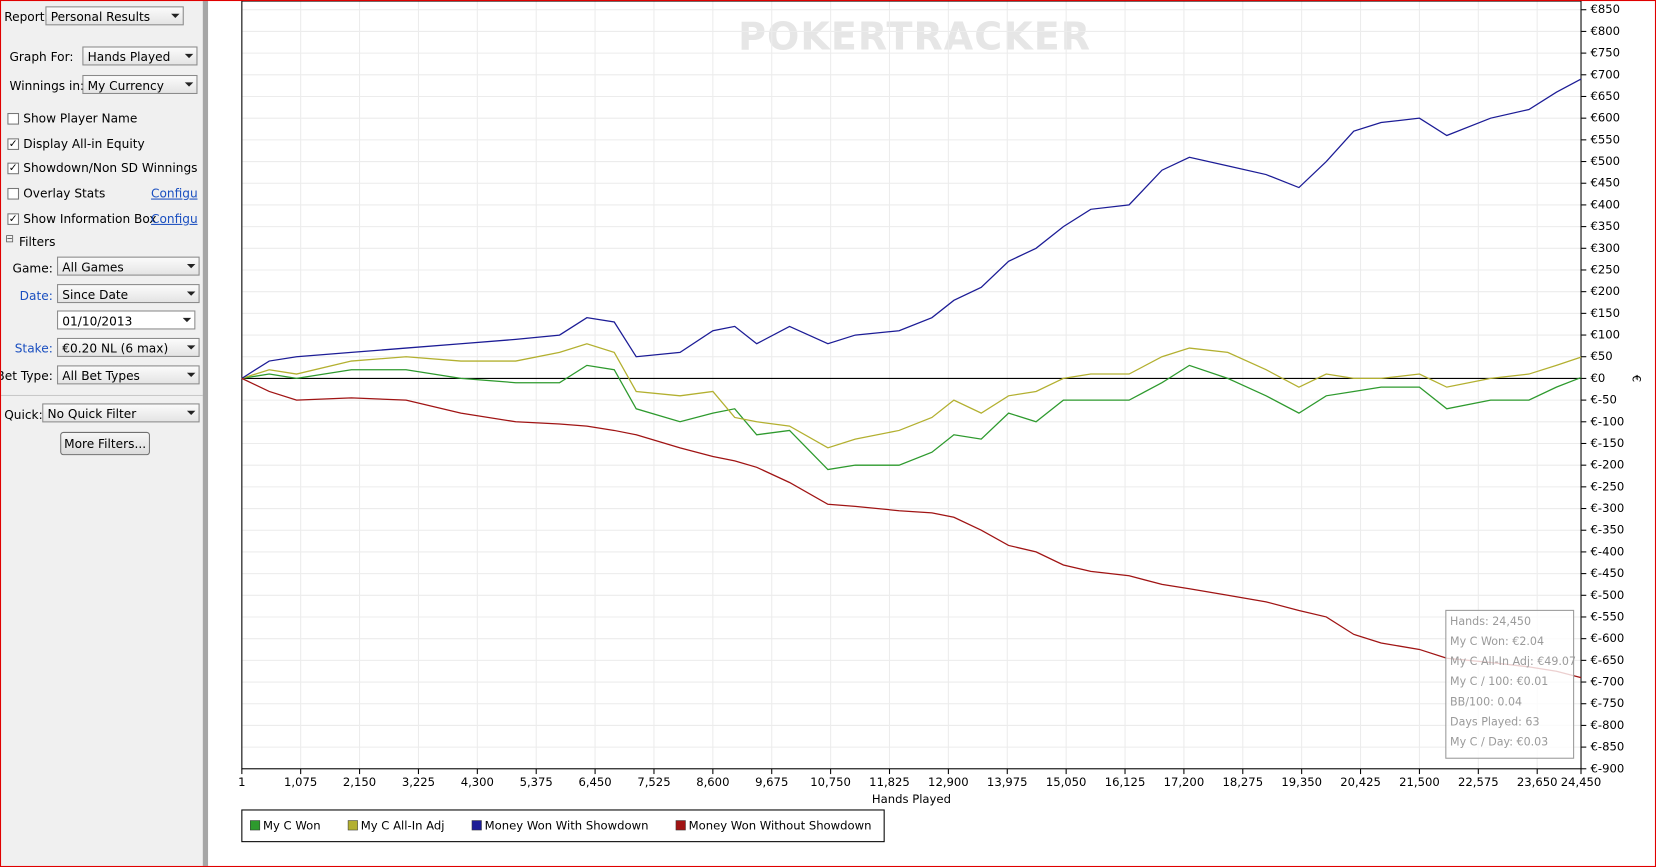  Describe the element at coordinates (1606, 335) in the screenshot. I see `y-tick-label: €100` at that location.